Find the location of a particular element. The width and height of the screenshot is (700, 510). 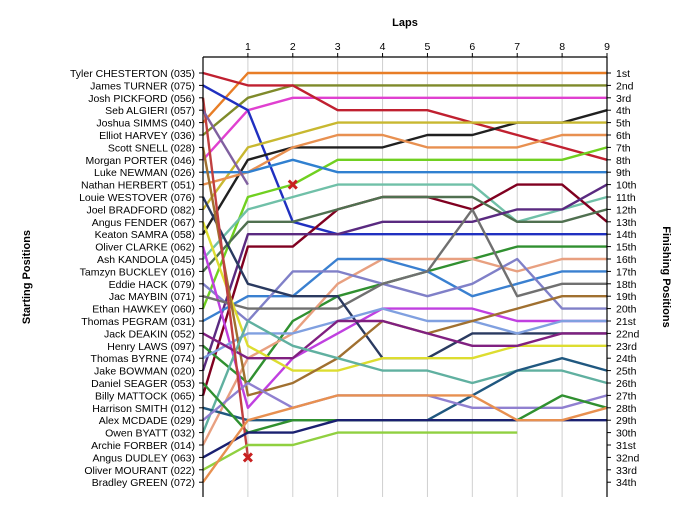

starting-position-label: Keaton SAMRA (058) is located at coordinates (145, 235).